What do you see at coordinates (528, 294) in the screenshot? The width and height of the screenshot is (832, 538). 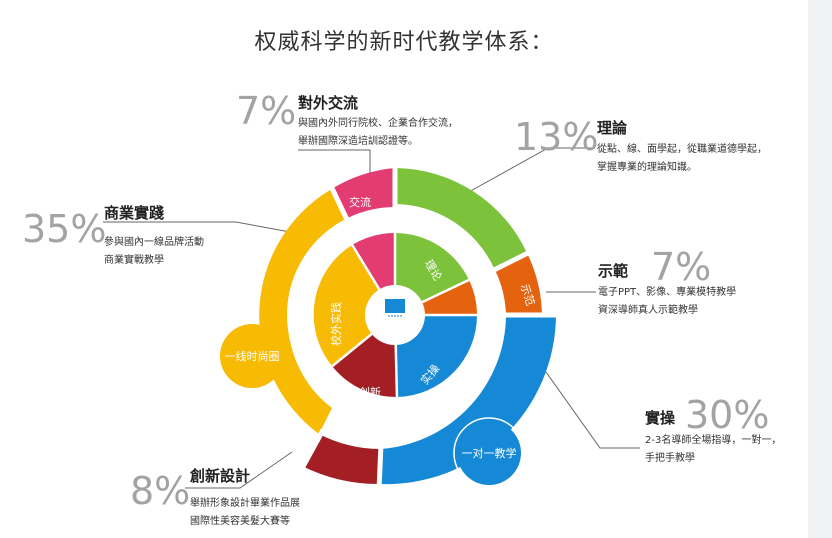 I see `ring-label-demo: 示范` at bounding box center [528, 294].